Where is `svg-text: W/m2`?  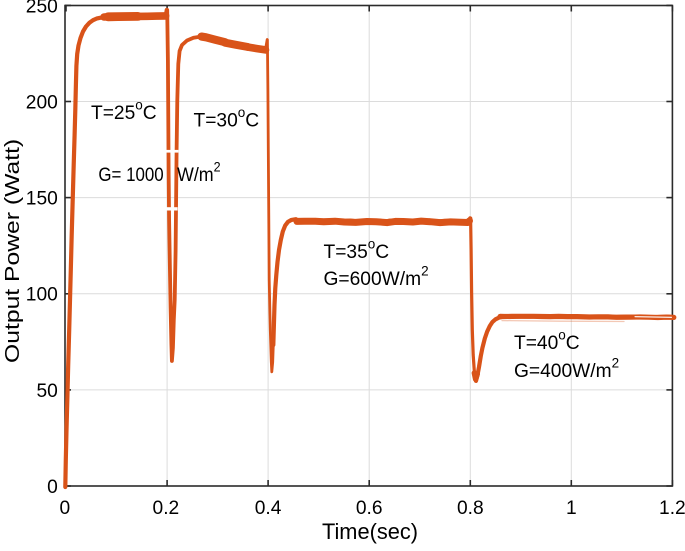
svg-text: W/m2 is located at coordinates (199, 172).